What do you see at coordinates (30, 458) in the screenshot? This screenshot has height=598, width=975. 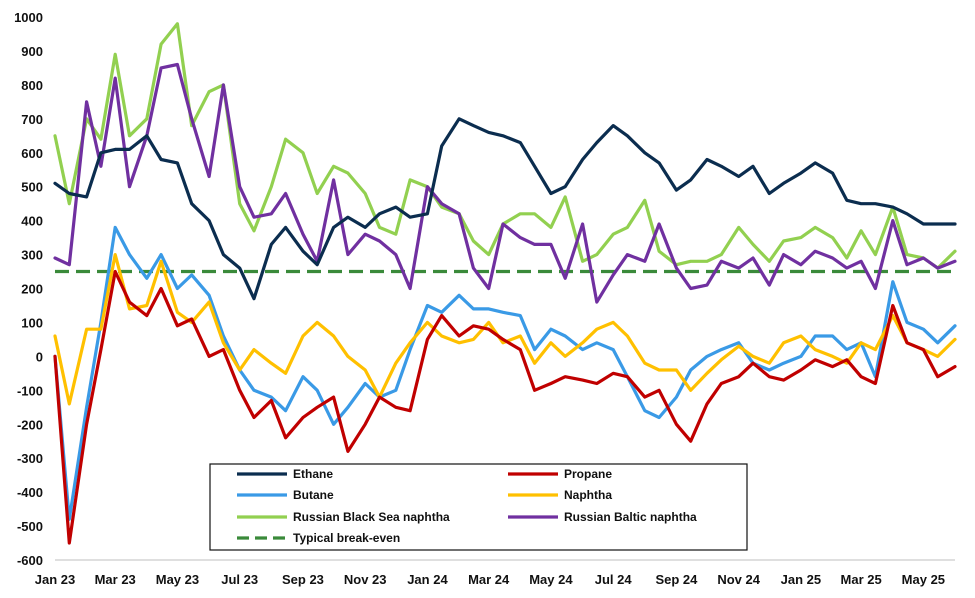 I see `y-tick-label: -300` at bounding box center [30, 458].